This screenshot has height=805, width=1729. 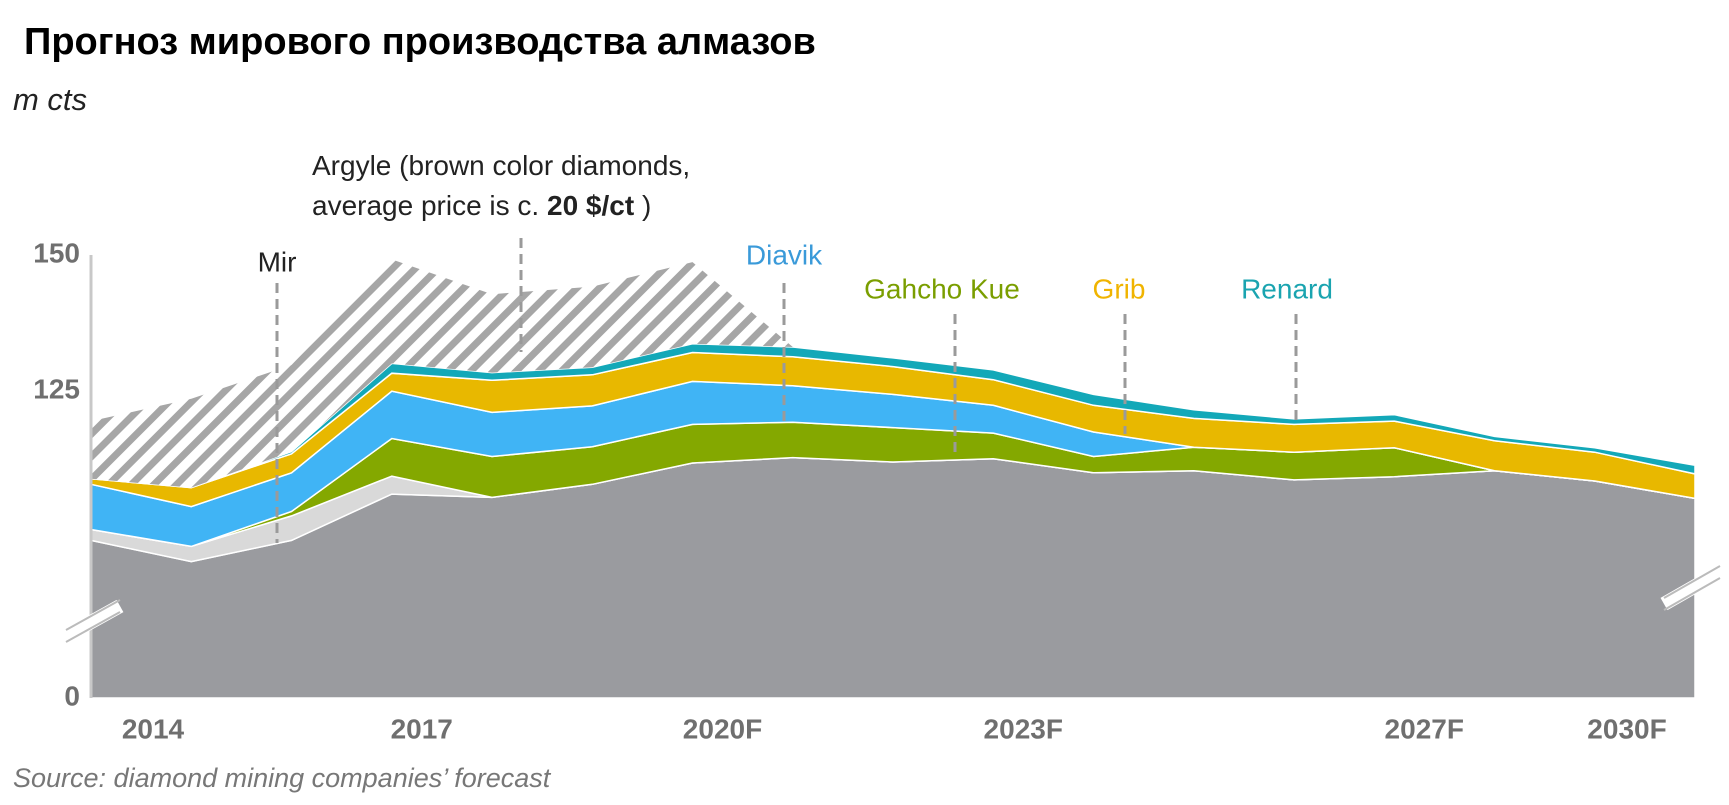 What do you see at coordinates (642, 205) in the screenshot?
I see `argyle-line: )` at bounding box center [642, 205].